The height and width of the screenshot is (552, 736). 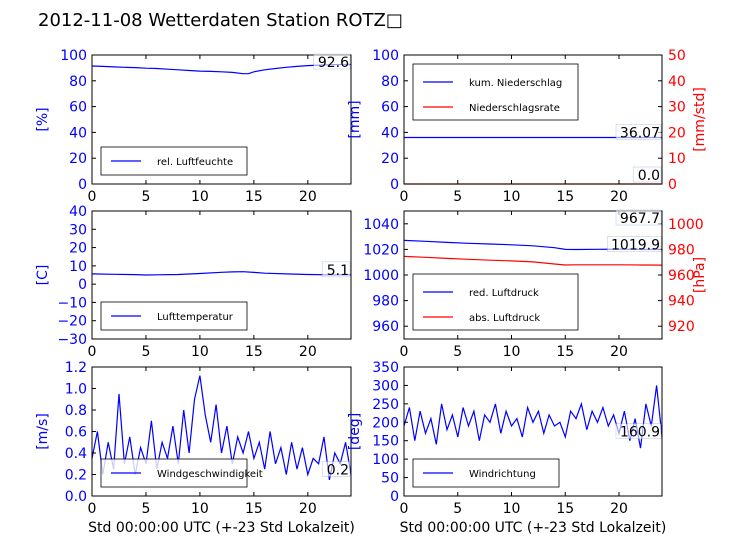 What do you see at coordinates (514, 108) in the screenshot?
I see `legend-label: Niederschlagsrate` at bounding box center [514, 108].